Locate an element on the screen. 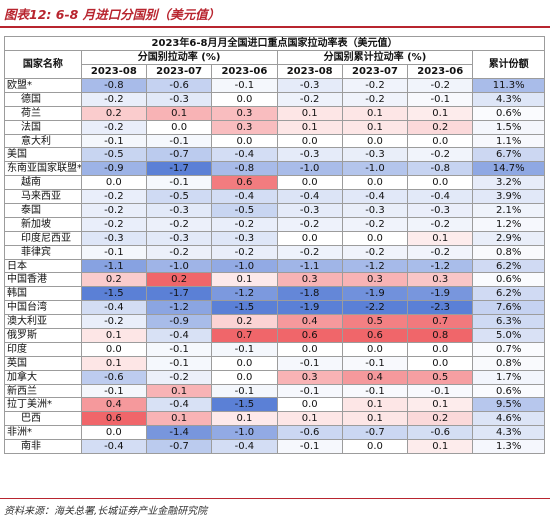 This screenshot has height=524, width=550. figure-title: 图表12: 6-8 月进口分国别（美元值） is located at coordinates (112, 14).